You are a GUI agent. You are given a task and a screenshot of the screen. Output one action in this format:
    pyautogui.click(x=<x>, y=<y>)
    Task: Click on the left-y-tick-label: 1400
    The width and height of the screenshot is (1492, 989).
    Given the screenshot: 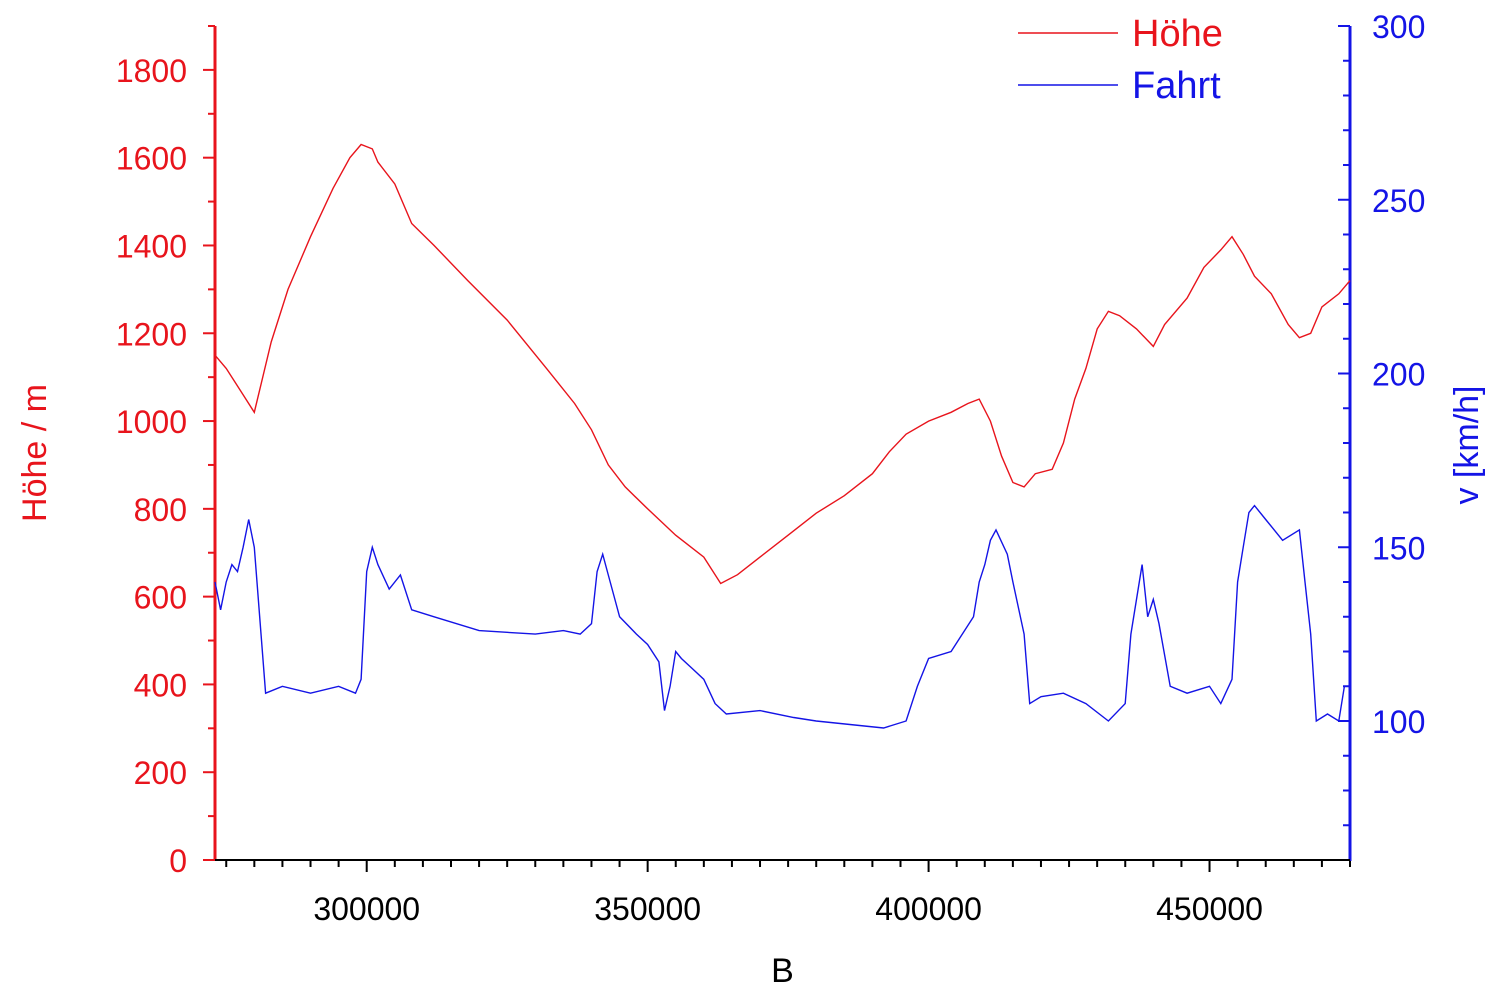 What is the action you would take?
    pyautogui.click(x=151, y=246)
    